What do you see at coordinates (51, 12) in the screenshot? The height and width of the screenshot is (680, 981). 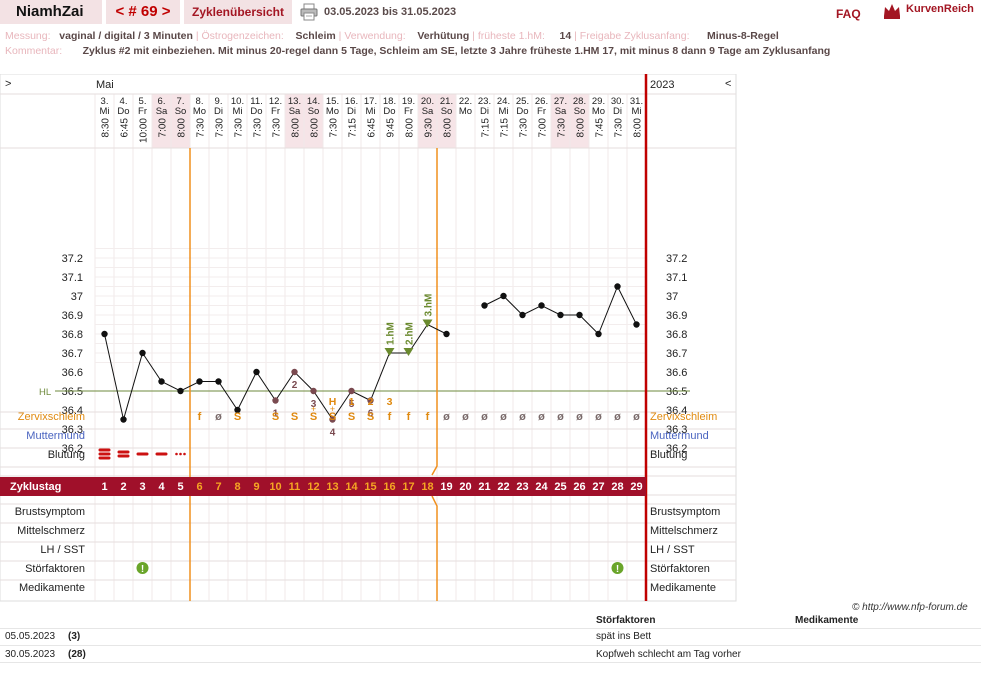 I see `user-name-tab: NiamhZai` at bounding box center [51, 12].